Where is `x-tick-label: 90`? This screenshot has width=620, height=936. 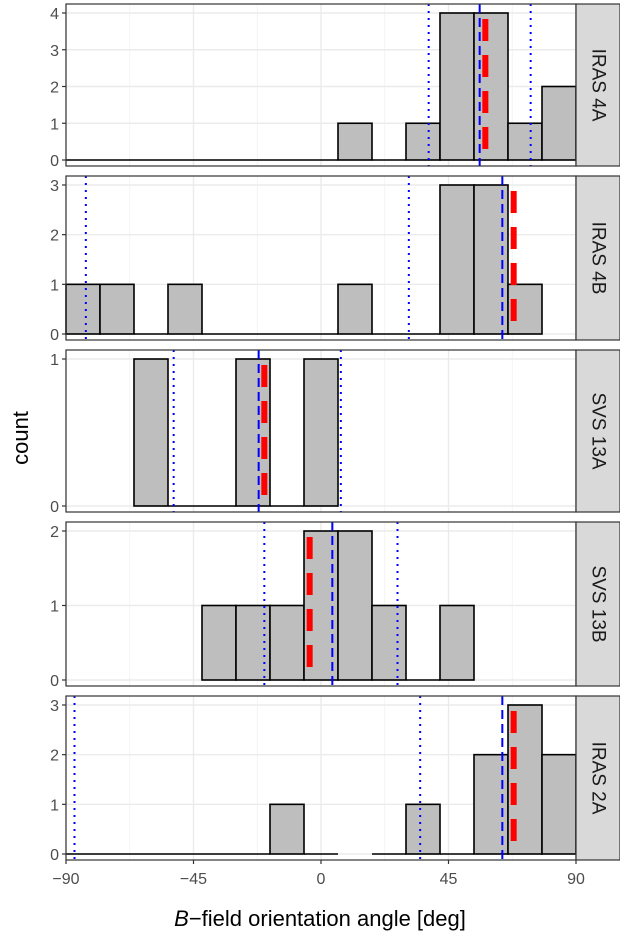 x-tick-label: 90 is located at coordinates (576, 879).